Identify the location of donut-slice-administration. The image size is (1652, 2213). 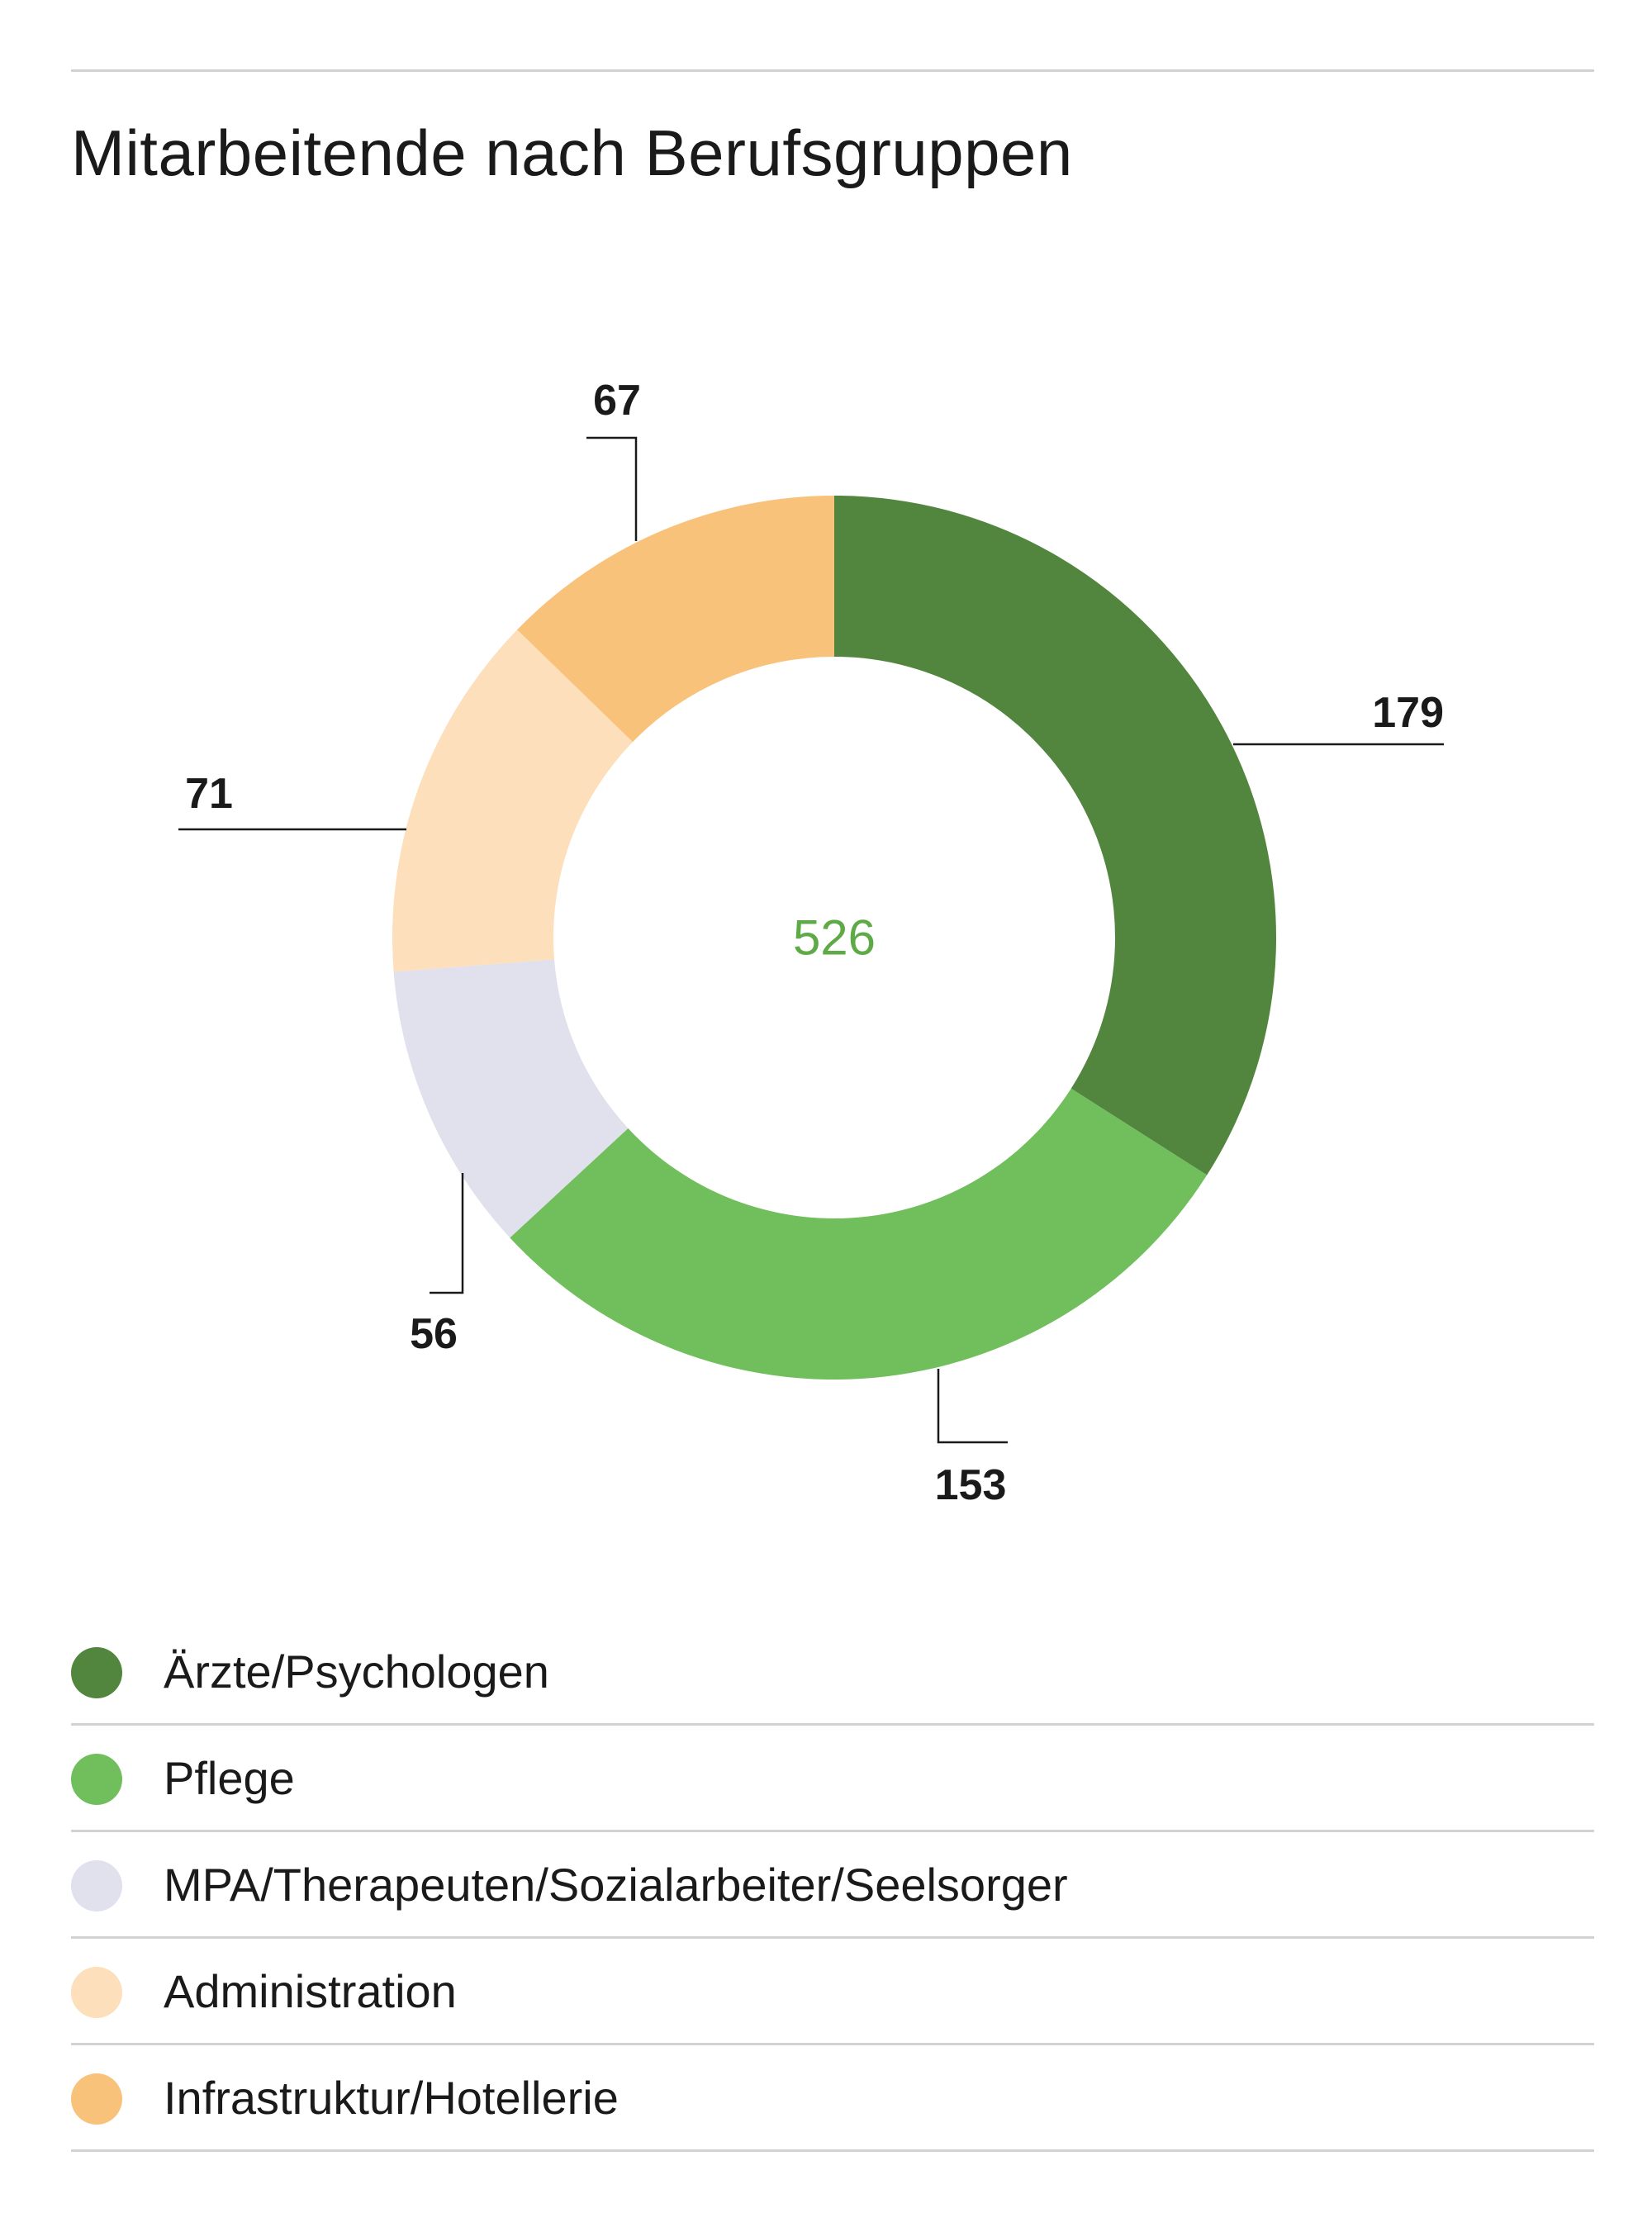
(513, 800).